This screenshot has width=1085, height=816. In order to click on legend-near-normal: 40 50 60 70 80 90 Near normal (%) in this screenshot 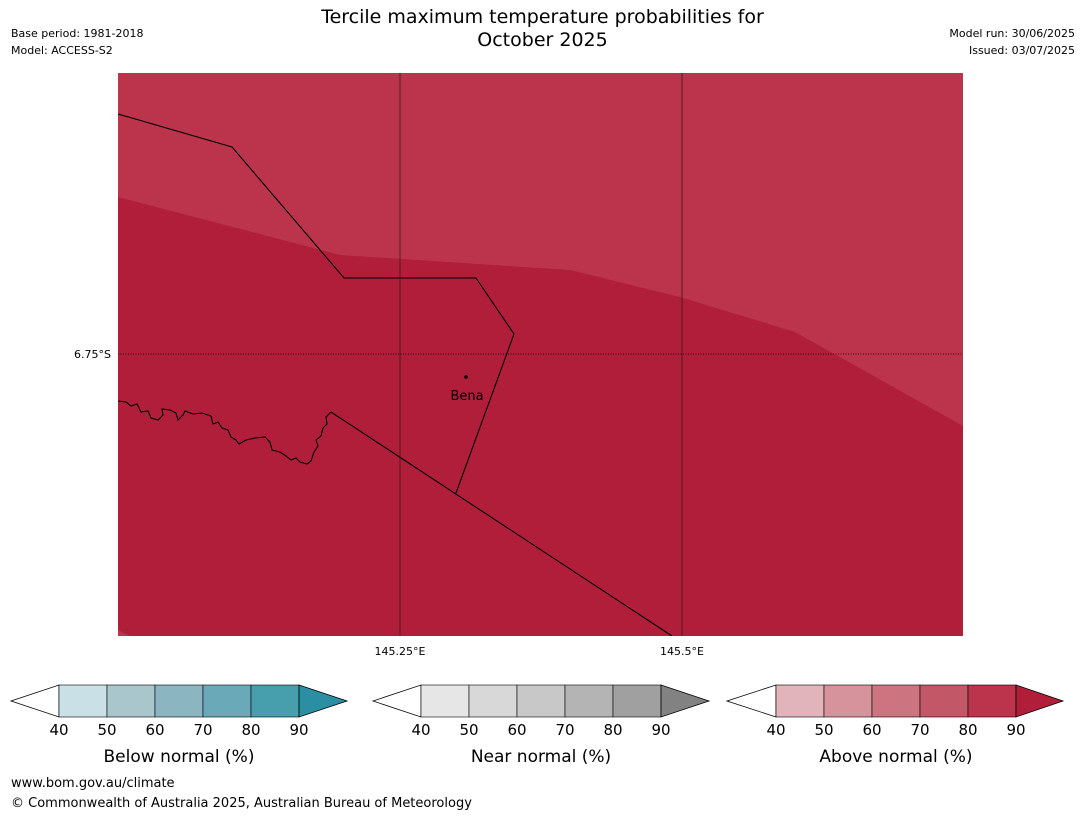, I will do `click(541, 725)`.